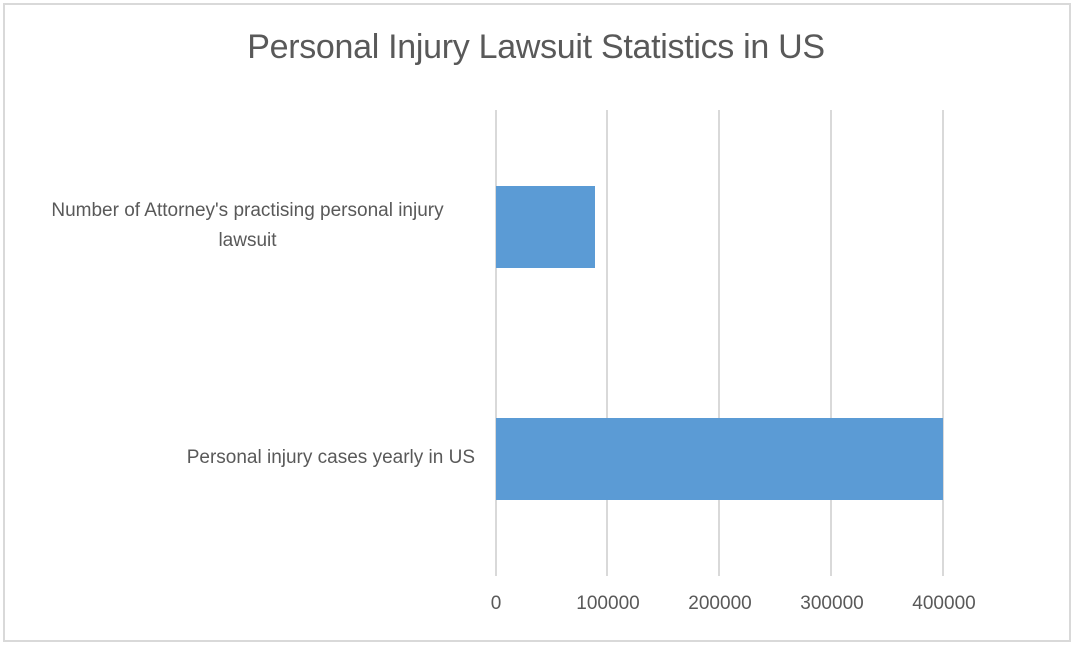 The height and width of the screenshot is (650, 1080). What do you see at coordinates (720, 603) in the screenshot?
I see `x-tick-200000: 200000` at bounding box center [720, 603].